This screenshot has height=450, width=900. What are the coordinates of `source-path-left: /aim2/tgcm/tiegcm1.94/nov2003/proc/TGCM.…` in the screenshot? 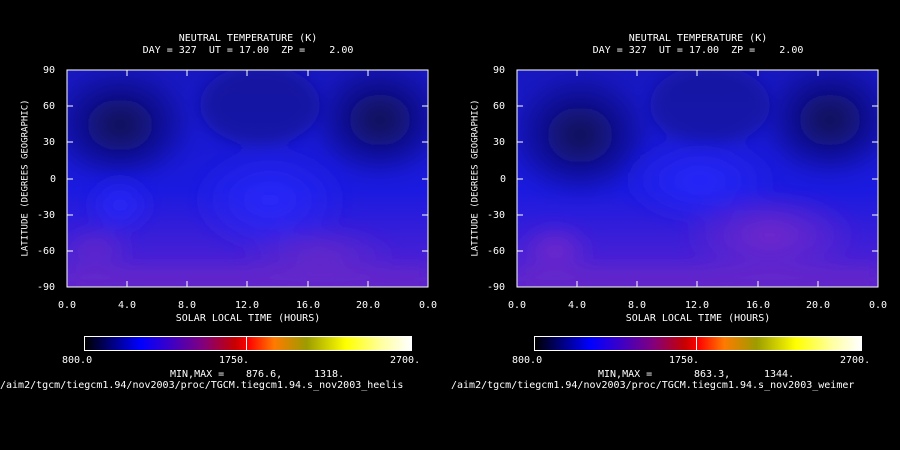 It's located at (202, 385).